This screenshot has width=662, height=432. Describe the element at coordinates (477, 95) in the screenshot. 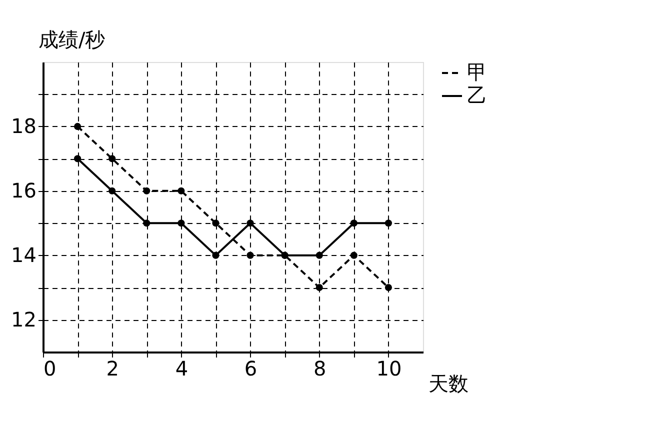

I see `legend-label: 乙` at that location.